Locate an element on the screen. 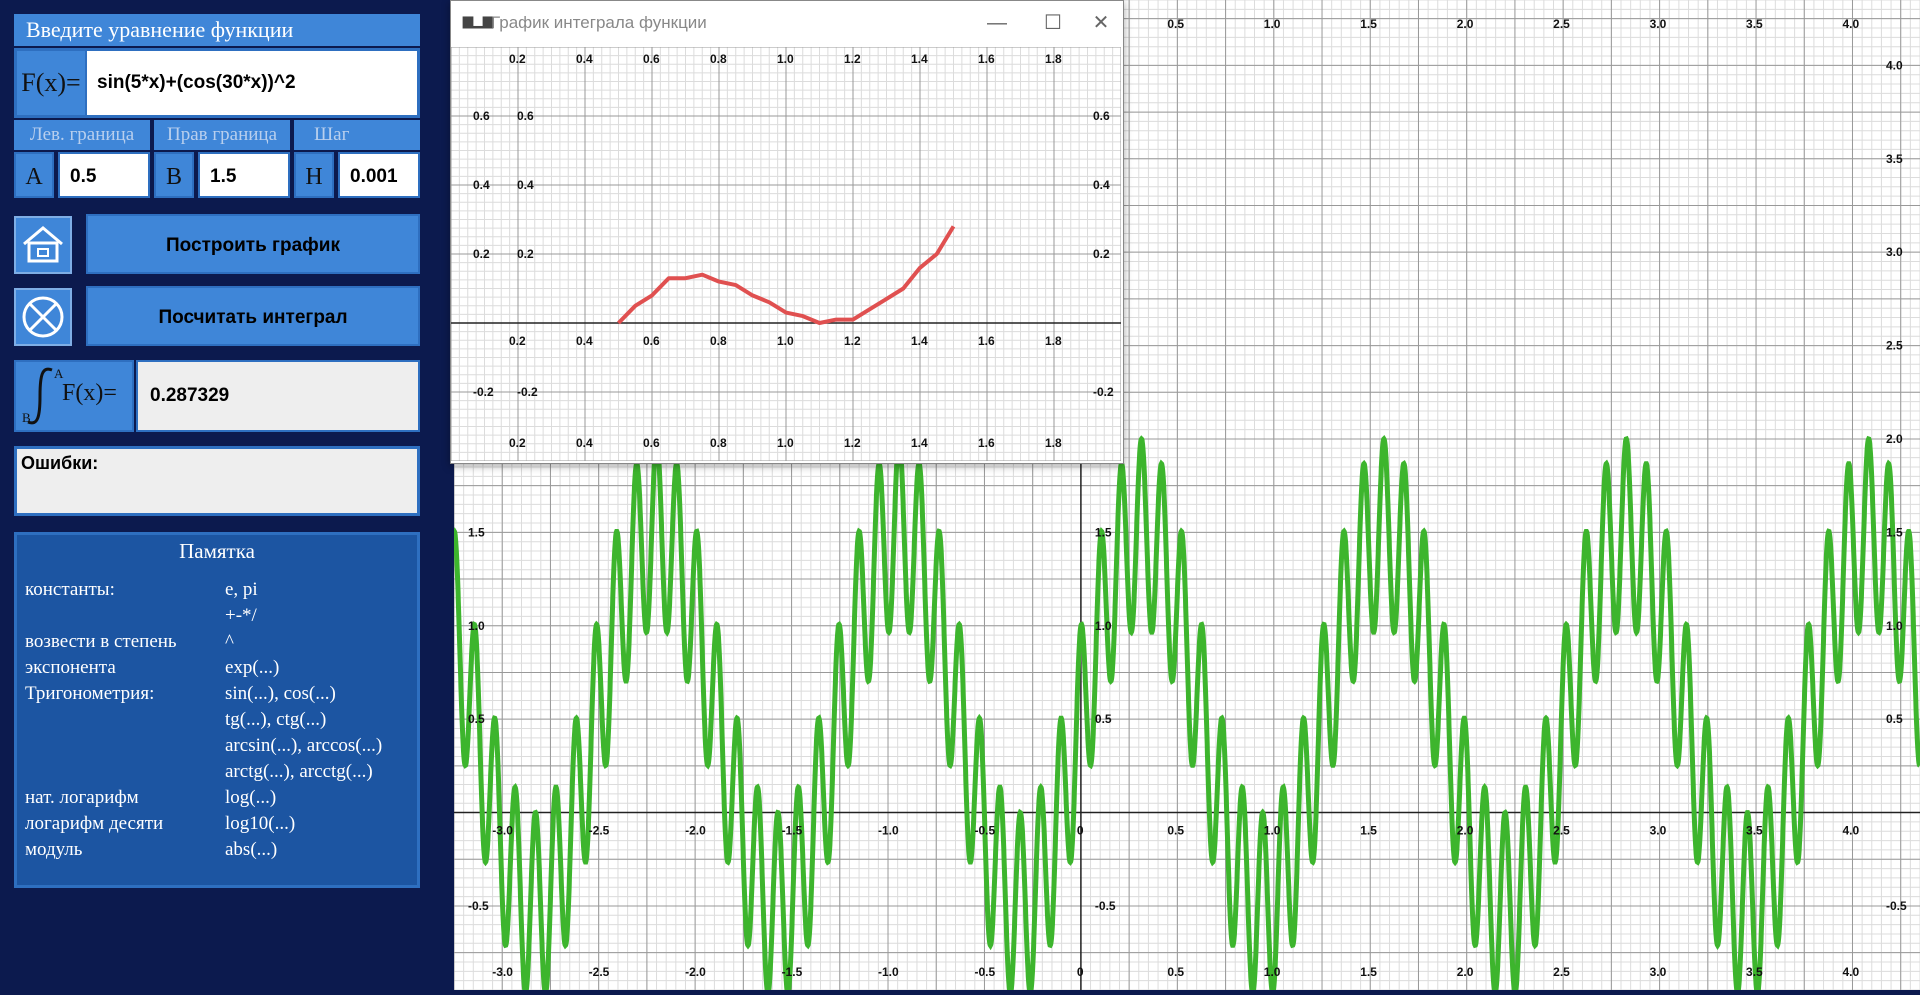  x-tick-label: 0.8 is located at coordinates (718, 59).